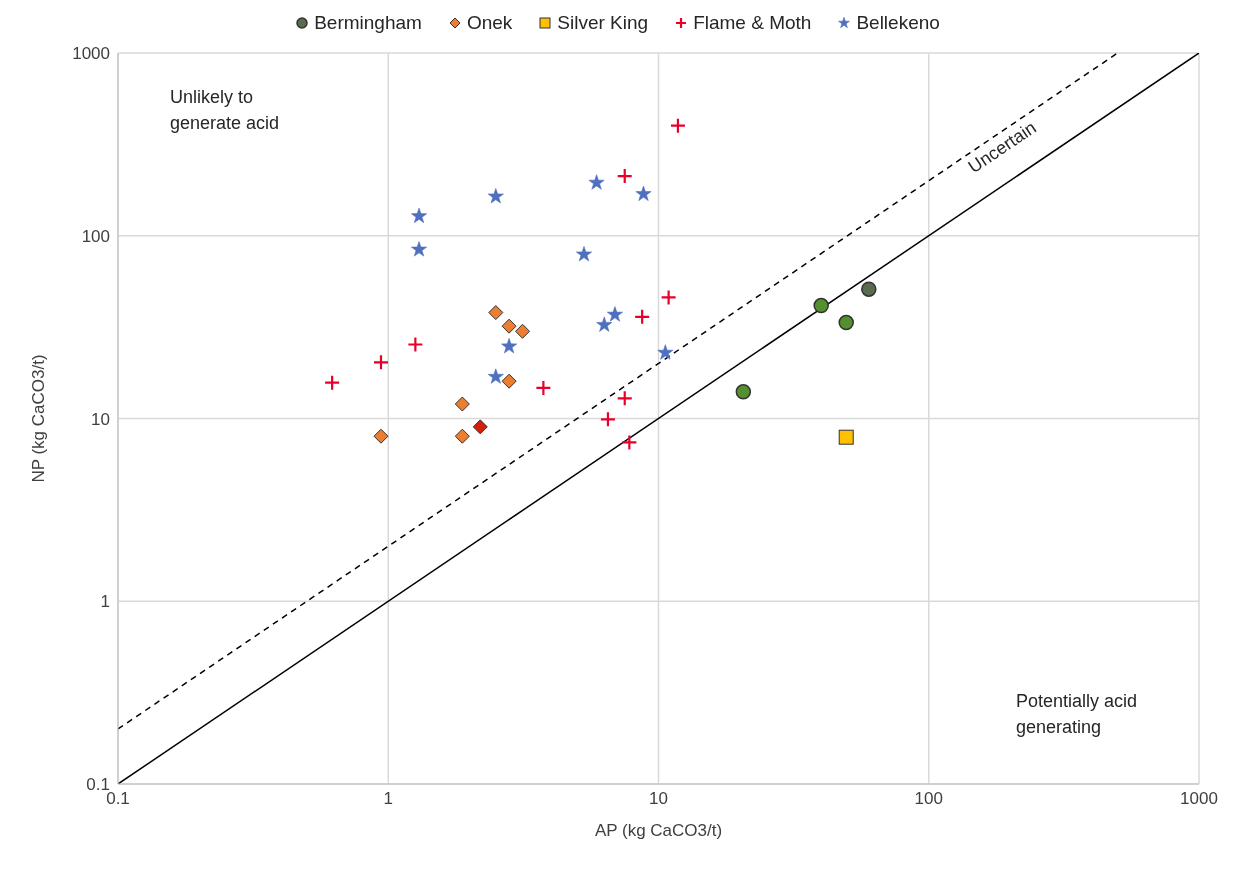 This screenshot has height=871, width=1235. I want to click on annotation: Potentially acid generating, so click(1077, 714).